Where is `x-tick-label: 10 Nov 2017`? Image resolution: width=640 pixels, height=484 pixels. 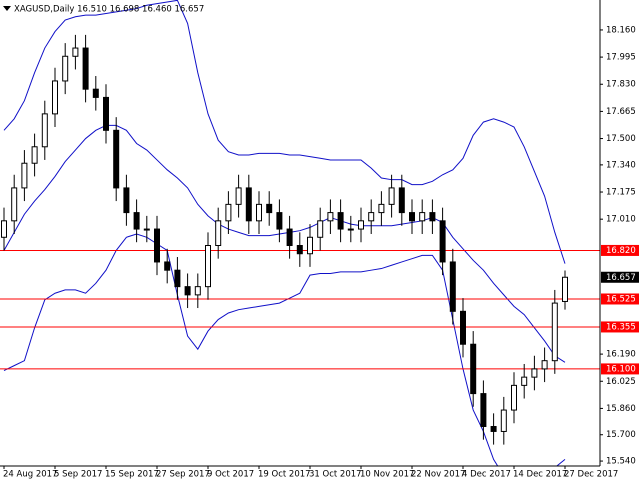
x-tick-label: 10 Nov 2017 is located at coordinates (387, 475).